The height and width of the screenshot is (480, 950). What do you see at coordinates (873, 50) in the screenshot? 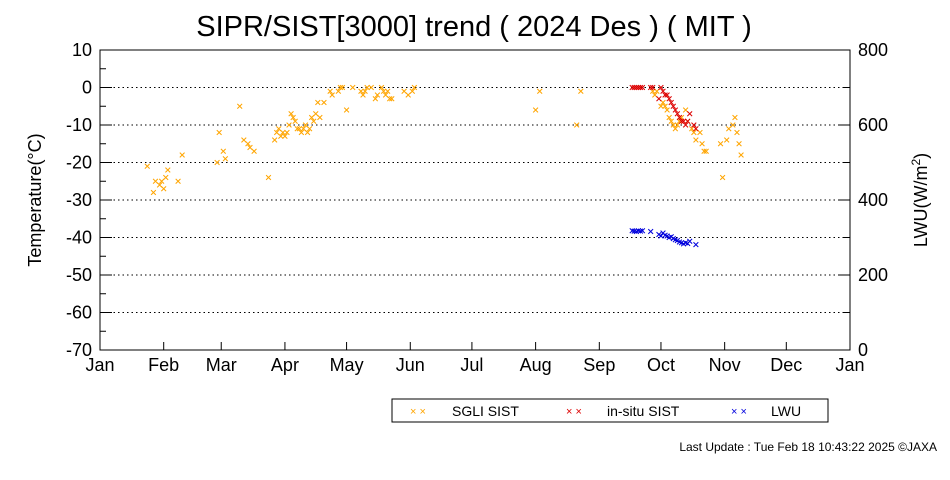
I see `y2-tick-label: 800` at bounding box center [873, 50].